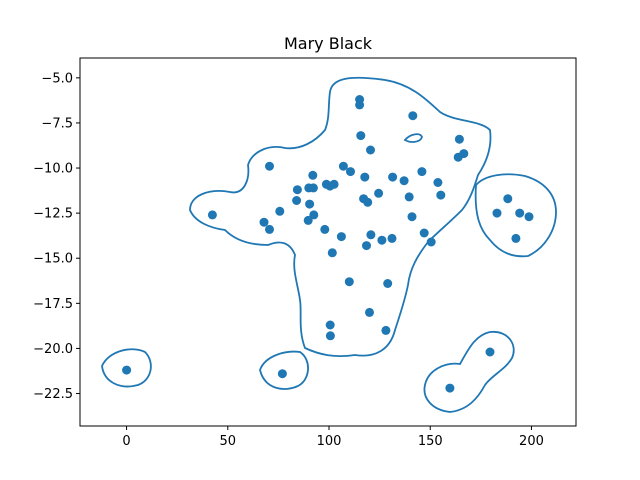 The height and width of the screenshot is (480, 640). What do you see at coordinates (413, 138) in the screenshot?
I see `contour-small-loop` at bounding box center [413, 138].